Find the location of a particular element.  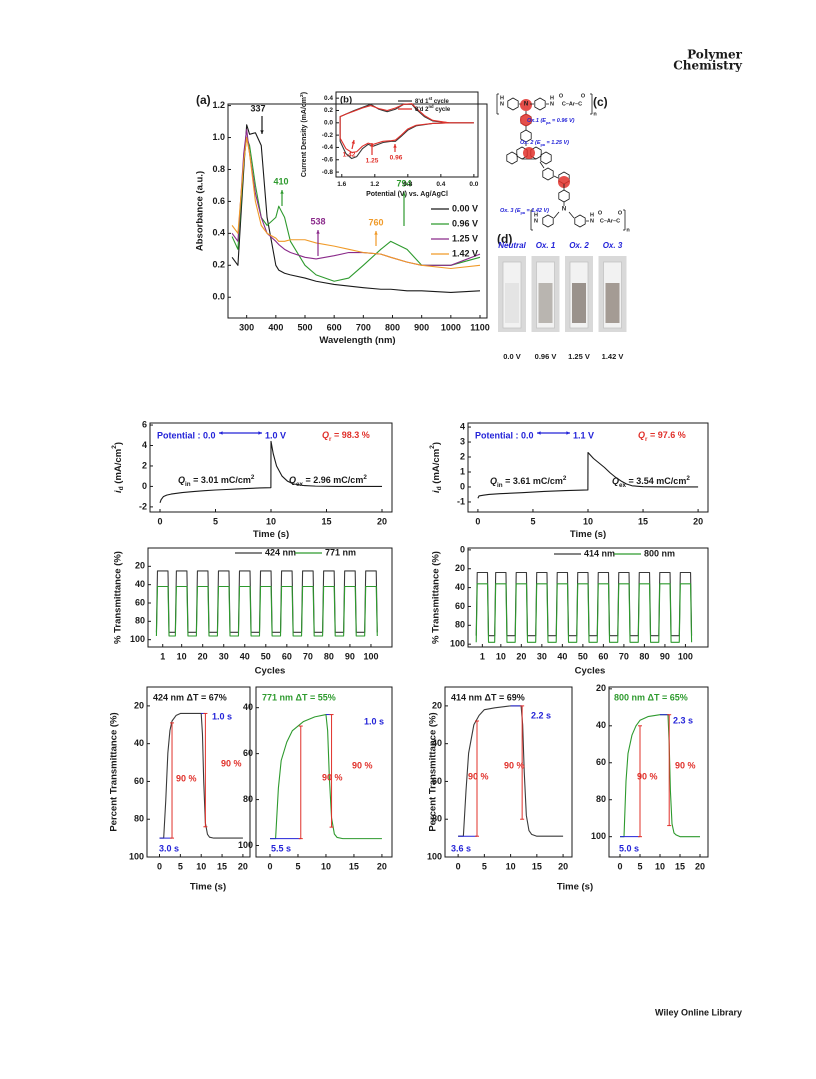

annotation: 90 % is located at coordinates (362, 765).